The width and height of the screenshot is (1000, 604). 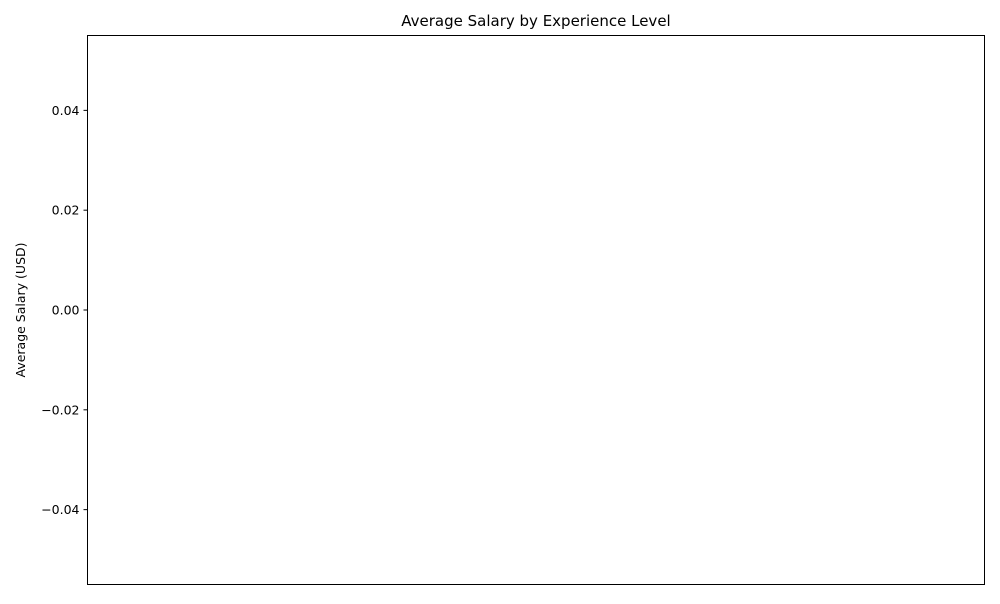 I want to click on y-axis-label: Average Salary (USD), so click(x=20, y=309).